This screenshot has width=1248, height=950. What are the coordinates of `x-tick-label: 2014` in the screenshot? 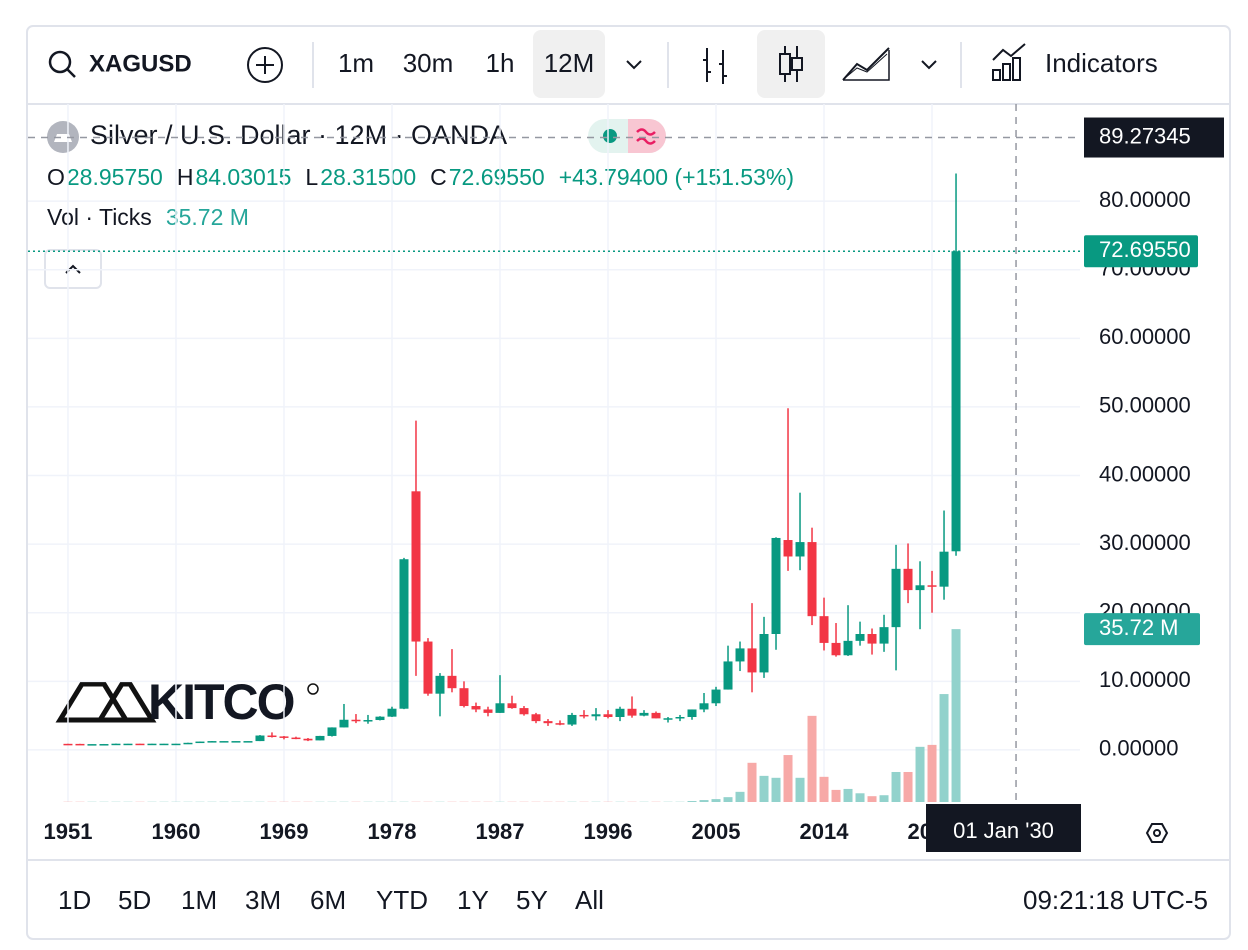 It's located at (825, 831).